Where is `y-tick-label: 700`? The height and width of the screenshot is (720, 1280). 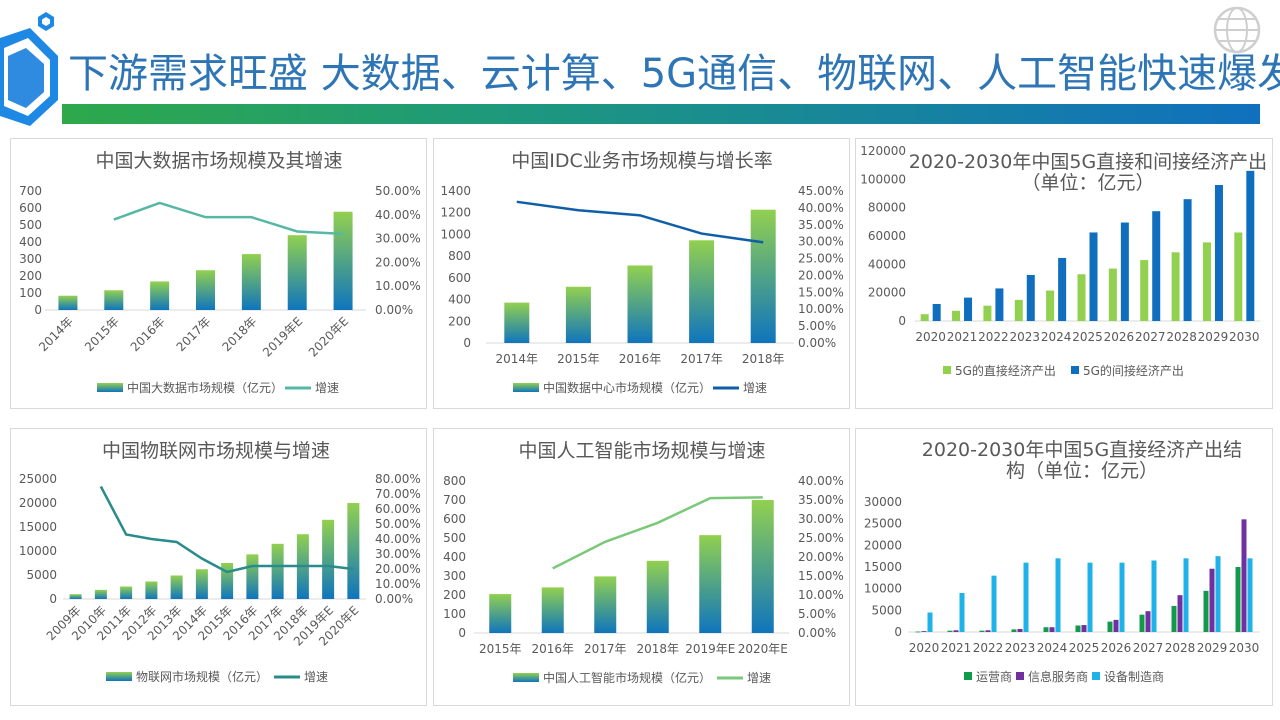
y-tick-label: 700 is located at coordinates (454, 500).